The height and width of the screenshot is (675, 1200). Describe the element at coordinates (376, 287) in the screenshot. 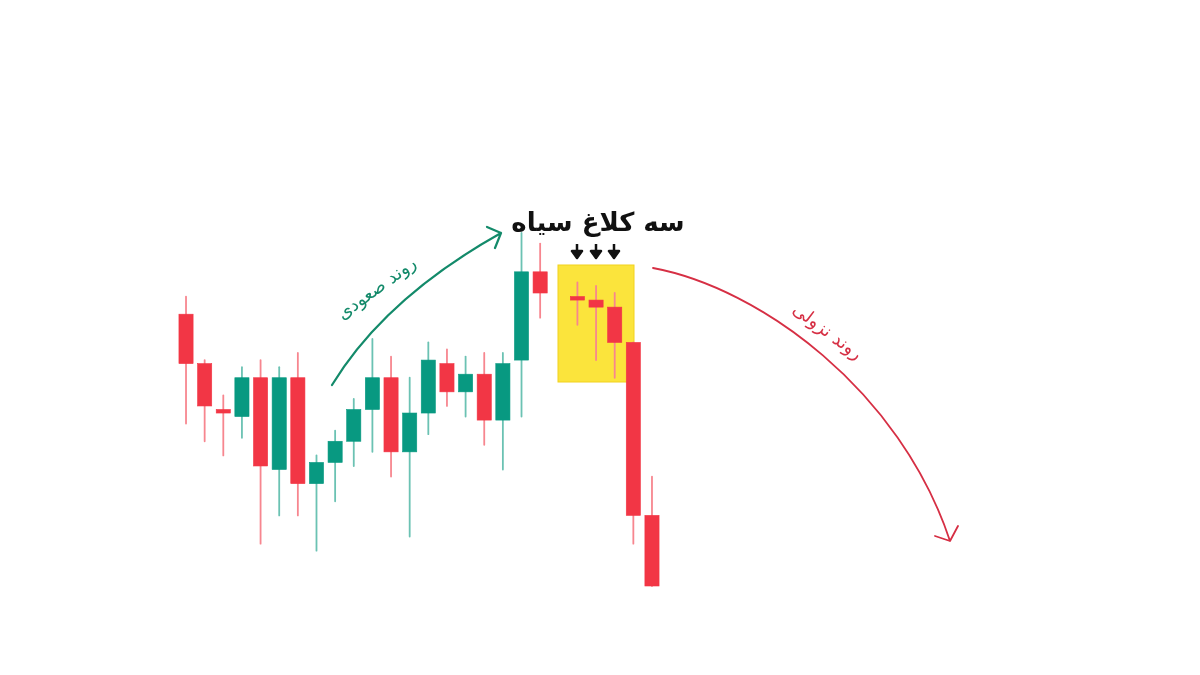

I see `annotation: روند صعودی` at that location.